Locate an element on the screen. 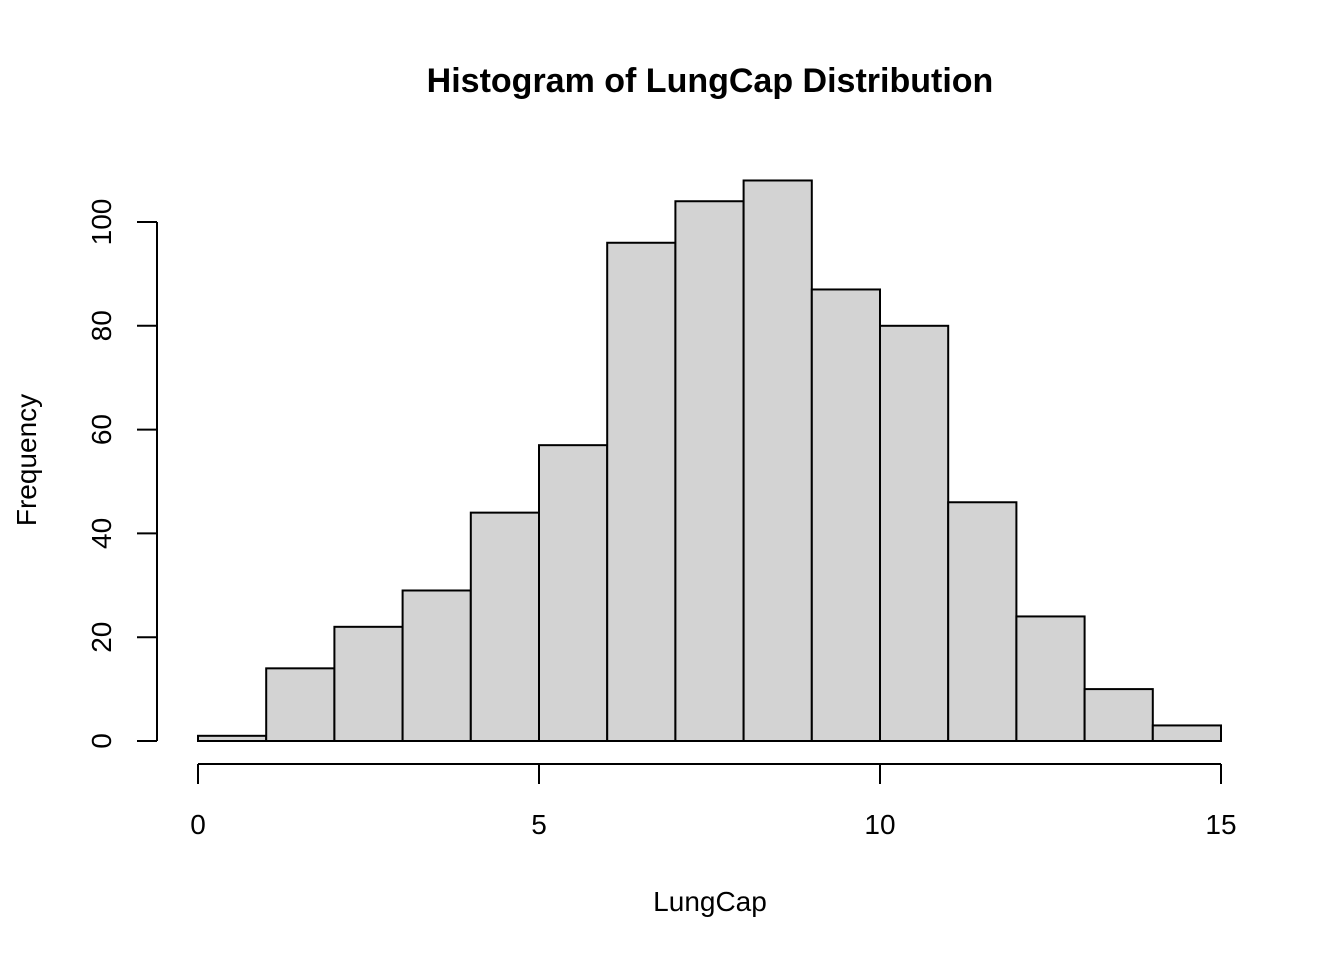  y-tick-label: 20 is located at coordinates (101, 637).